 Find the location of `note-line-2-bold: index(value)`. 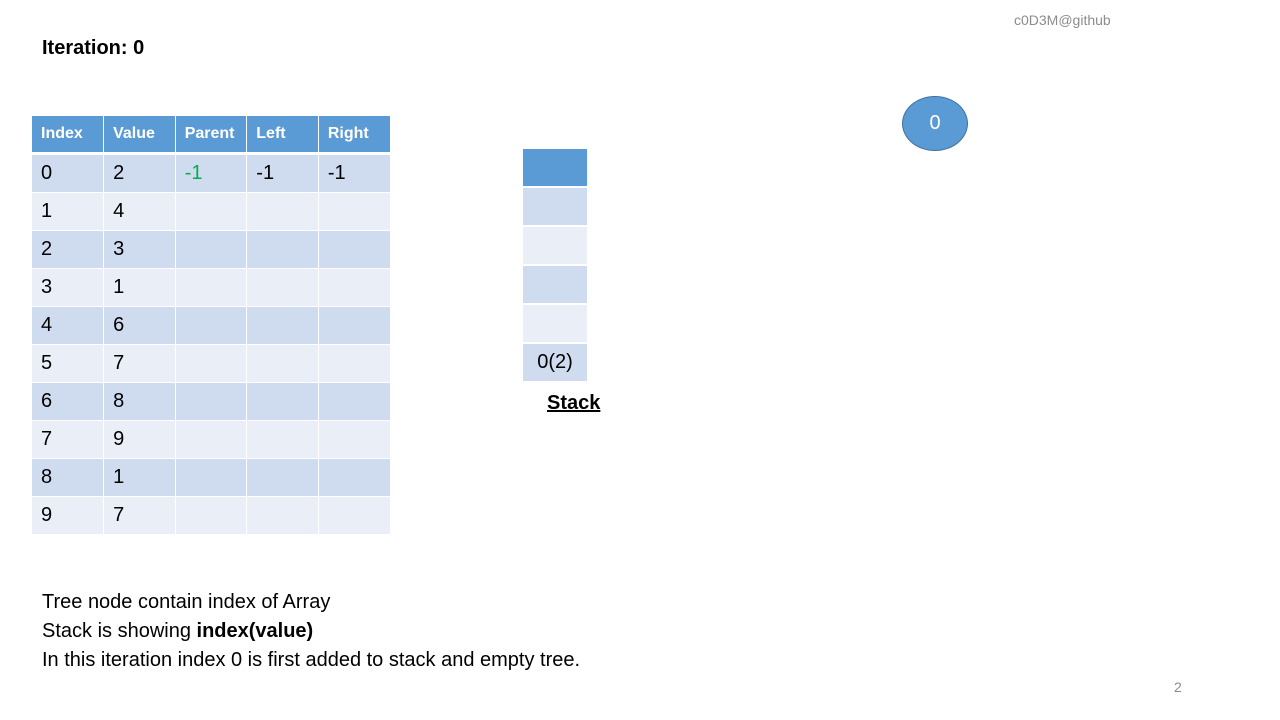

note-line-2-bold: index(value) is located at coordinates (255, 631).